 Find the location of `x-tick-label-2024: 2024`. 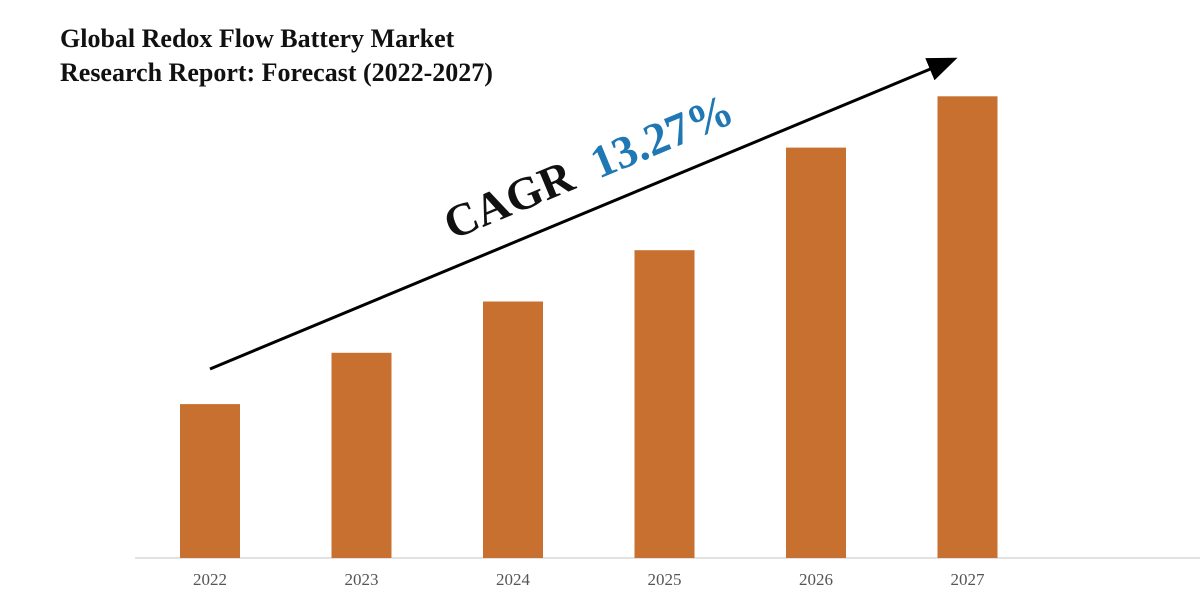

x-tick-label-2024: 2024 is located at coordinates (513, 579).